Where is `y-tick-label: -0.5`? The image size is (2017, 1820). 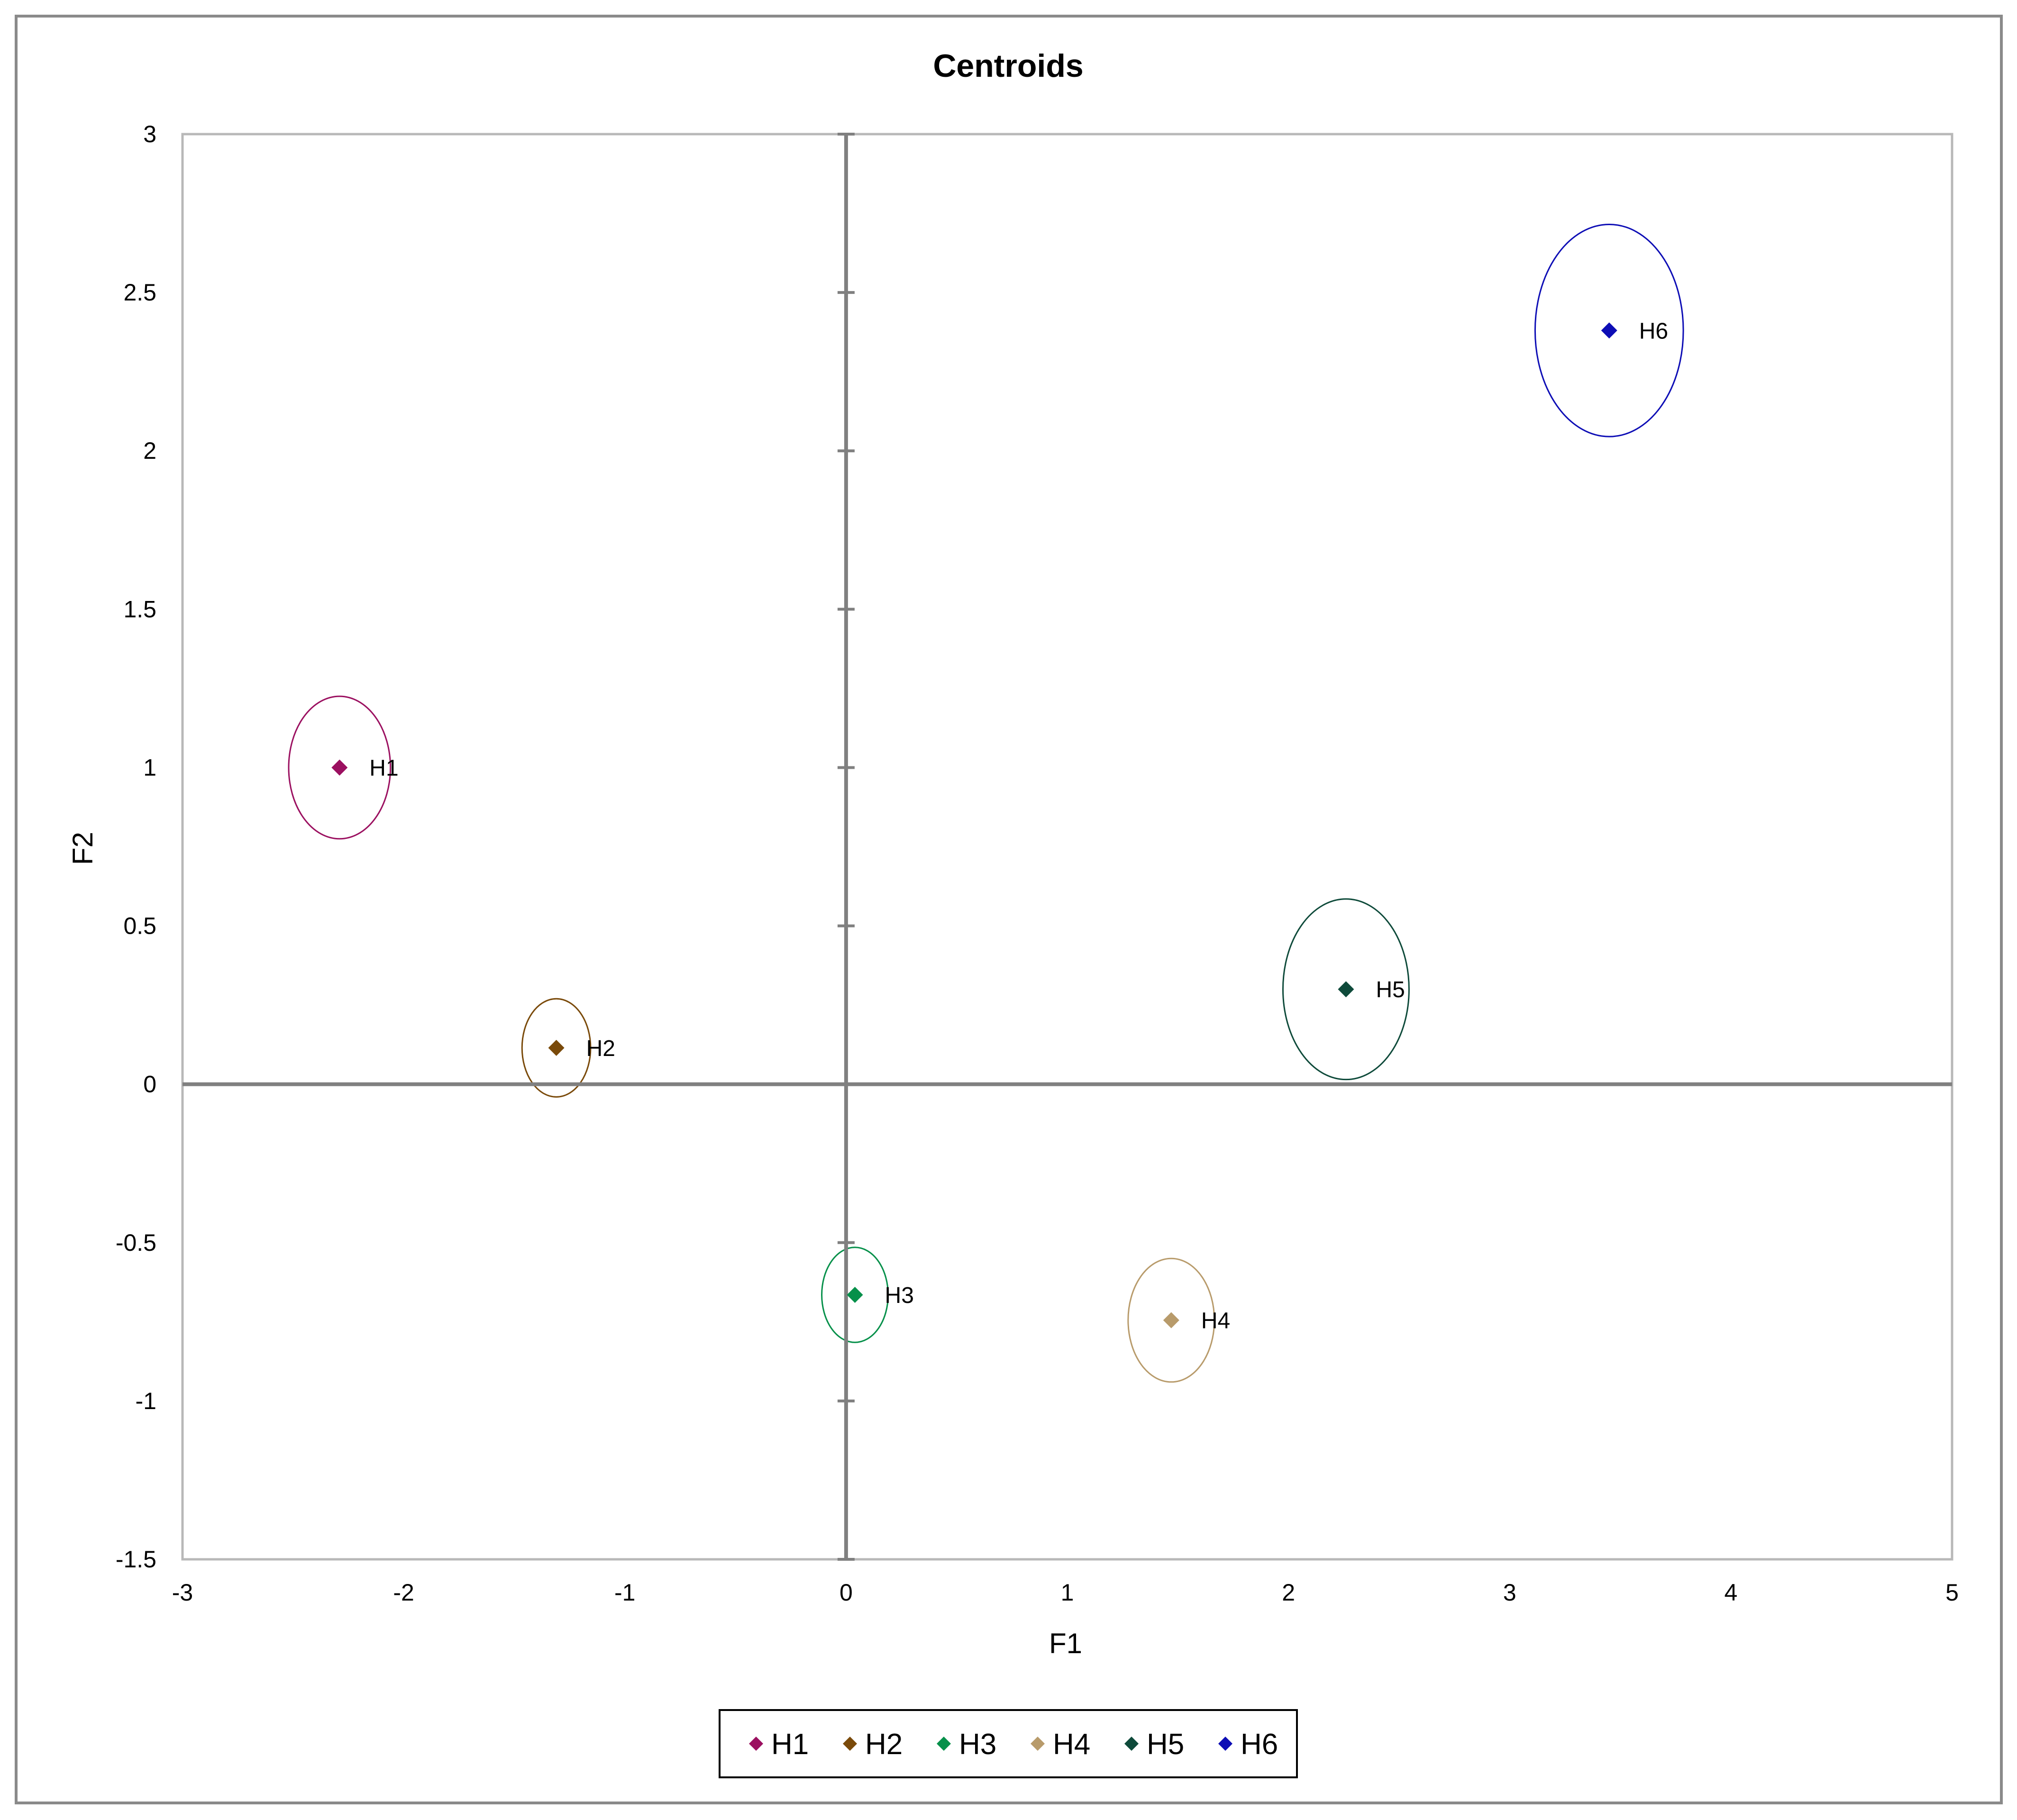
y-tick-label: -0.5 is located at coordinates (136, 1242).